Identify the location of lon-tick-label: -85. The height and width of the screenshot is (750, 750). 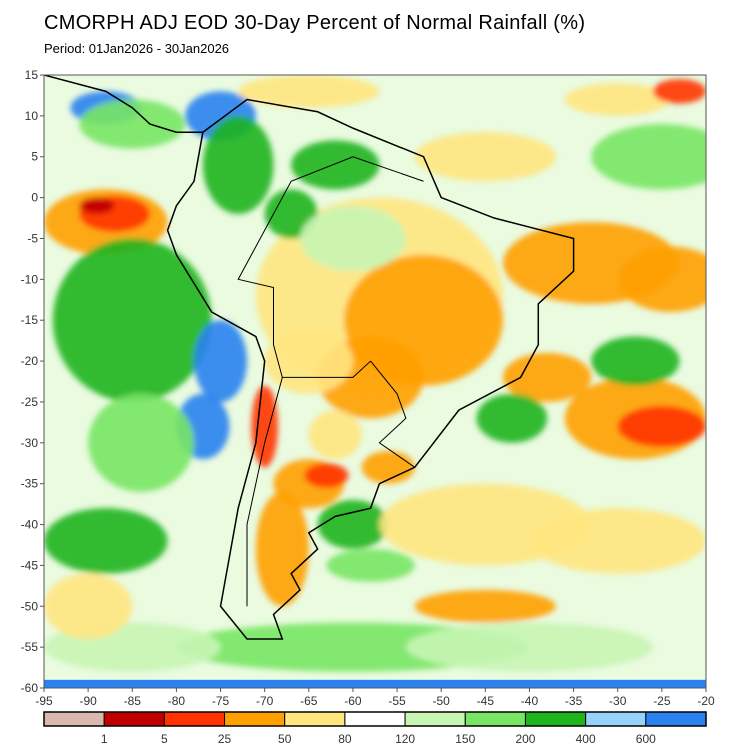
(133, 701).